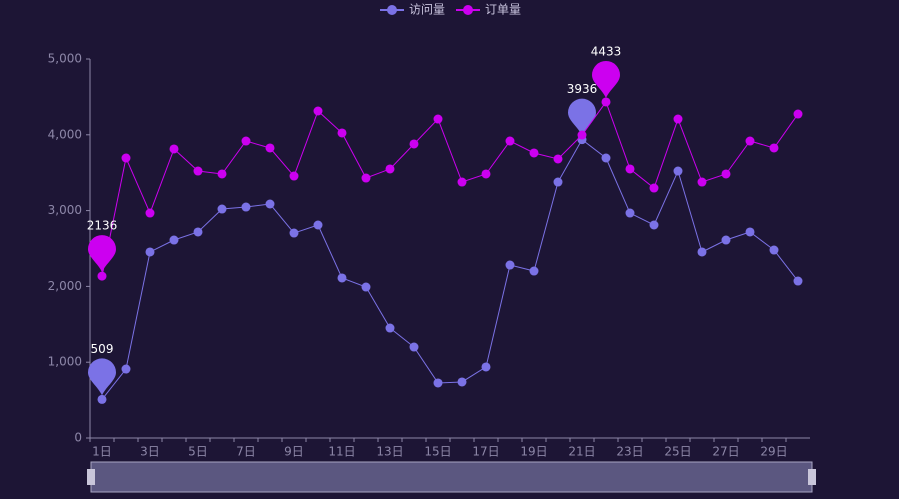 This screenshot has height=499, width=899. What do you see at coordinates (437, 452) in the screenshot?
I see `x-tick-label: 15日` at bounding box center [437, 452].